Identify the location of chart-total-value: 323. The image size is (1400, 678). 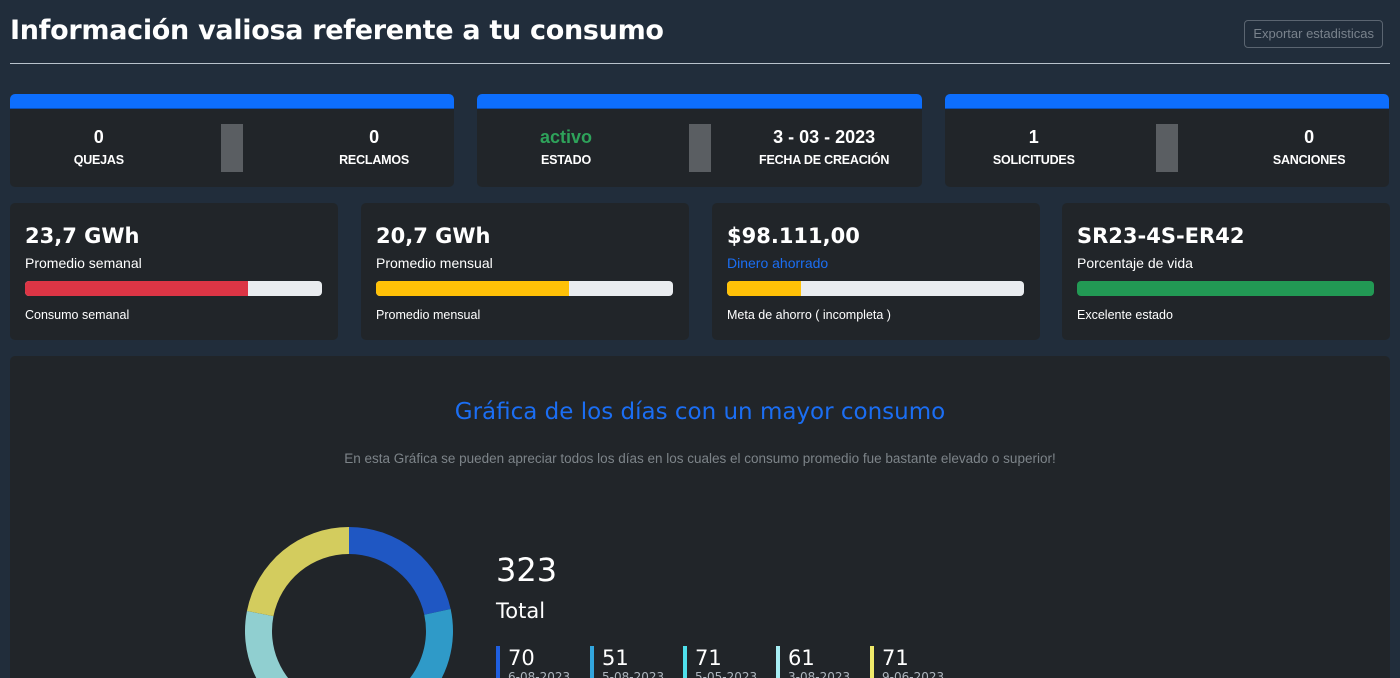
(527, 570).